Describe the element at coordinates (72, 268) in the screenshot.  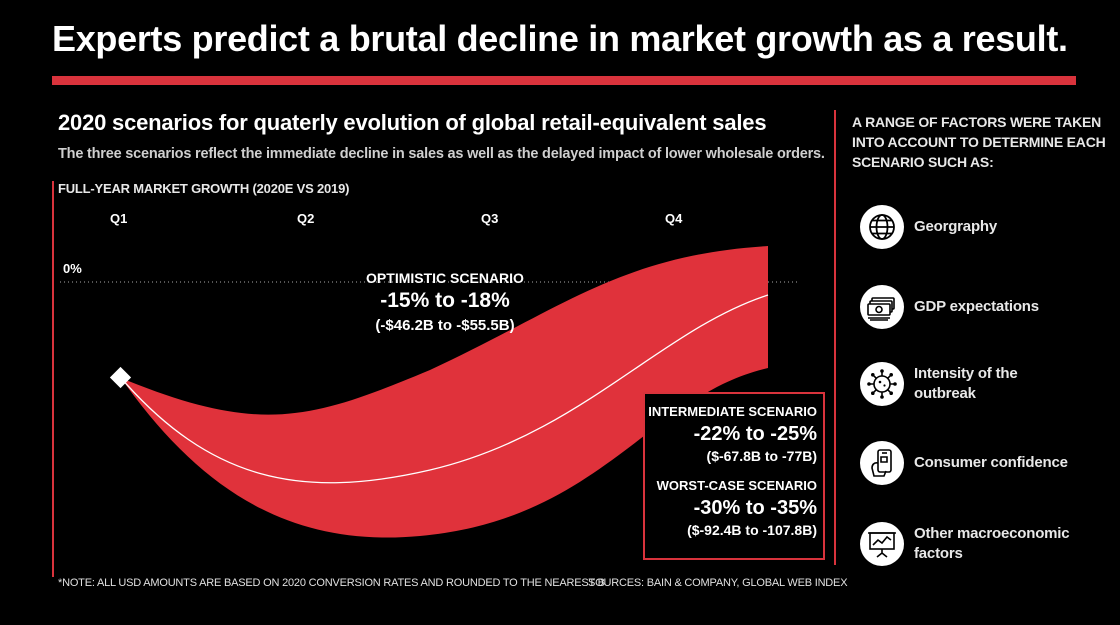
I see `zero-percent-label: 0%` at that location.